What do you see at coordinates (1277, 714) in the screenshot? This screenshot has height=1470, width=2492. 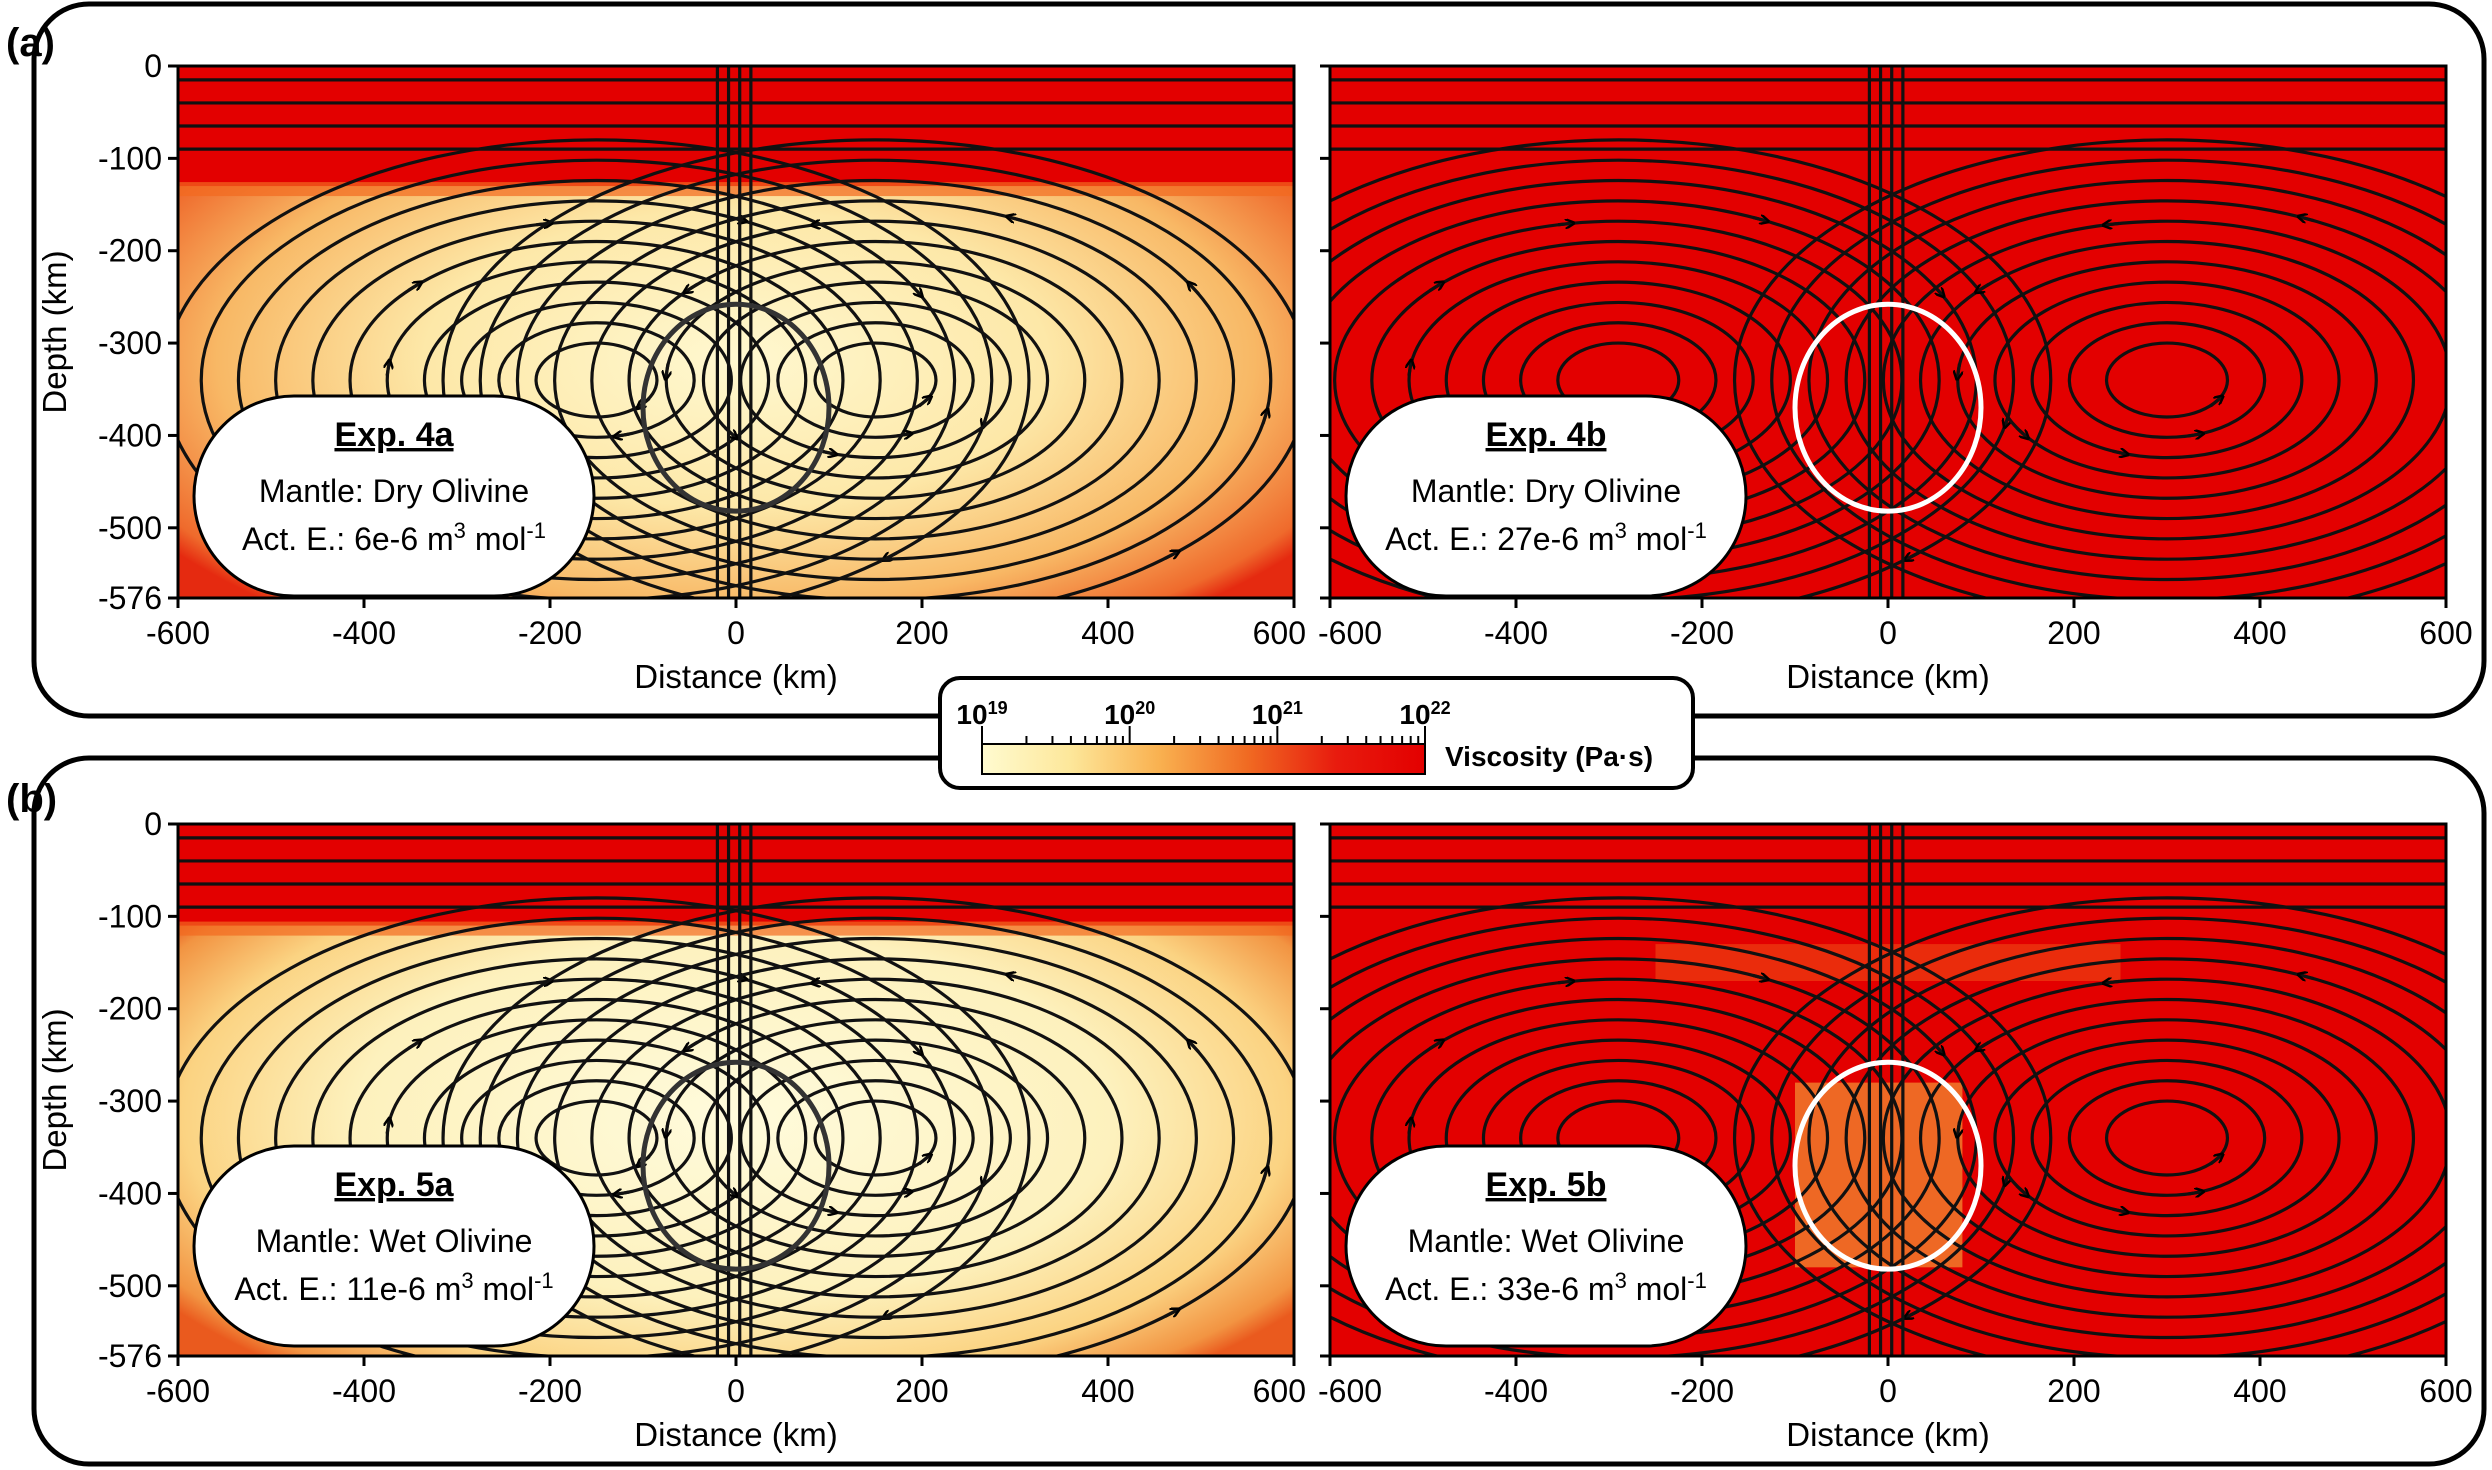 I see `colorbar-tick-label: 1021` at bounding box center [1277, 714].